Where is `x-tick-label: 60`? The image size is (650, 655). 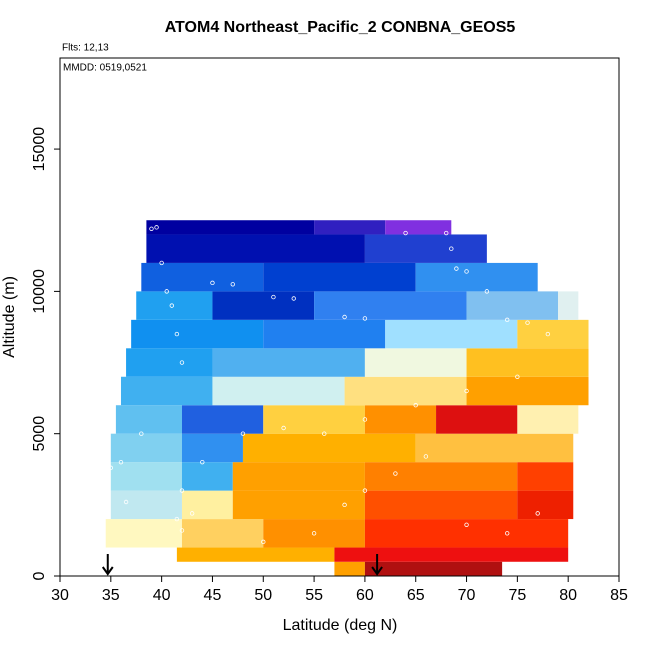 x-tick-label: 60 is located at coordinates (365, 595).